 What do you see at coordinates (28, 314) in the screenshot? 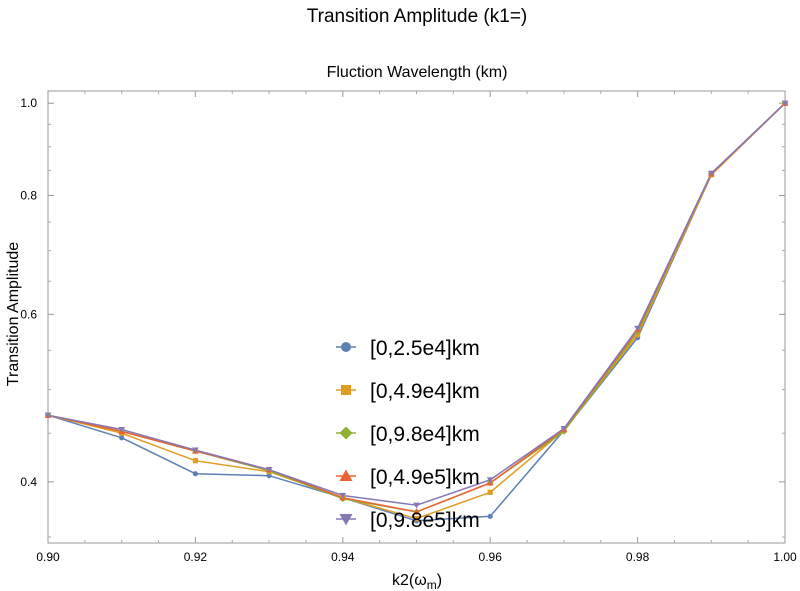
I see `y-tick-label: 0.6` at bounding box center [28, 314].